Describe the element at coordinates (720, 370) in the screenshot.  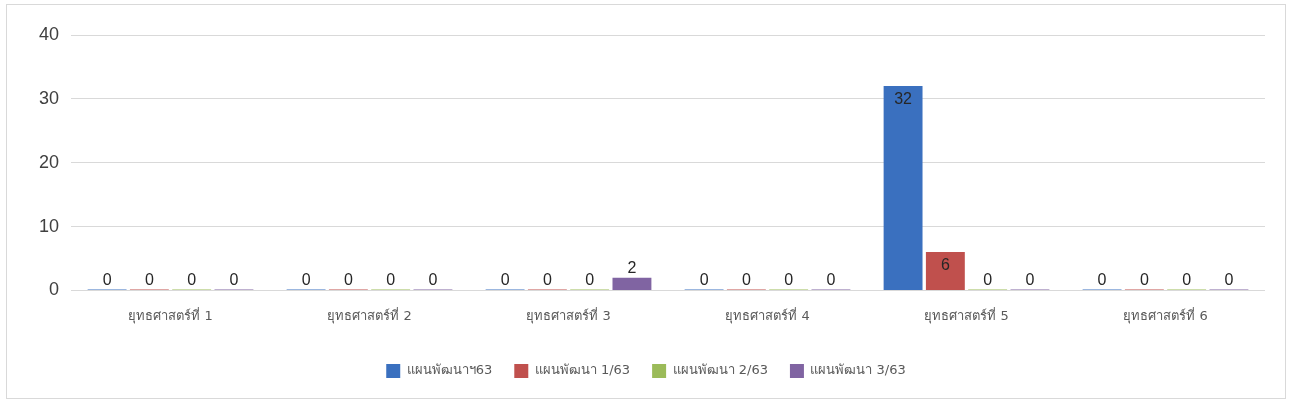
I see `legend-label: แผนพัฒนา 2/63` at that location.